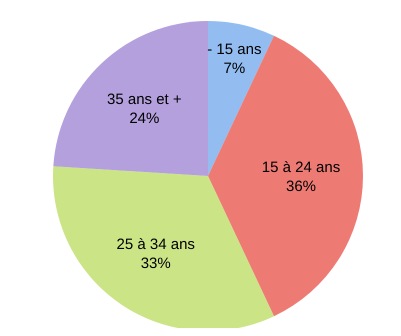 This screenshot has height=336, width=401. What do you see at coordinates (234, 49) in the screenshot?
I see `slice-label: - 15 ans` at bounding box center [234, 49].